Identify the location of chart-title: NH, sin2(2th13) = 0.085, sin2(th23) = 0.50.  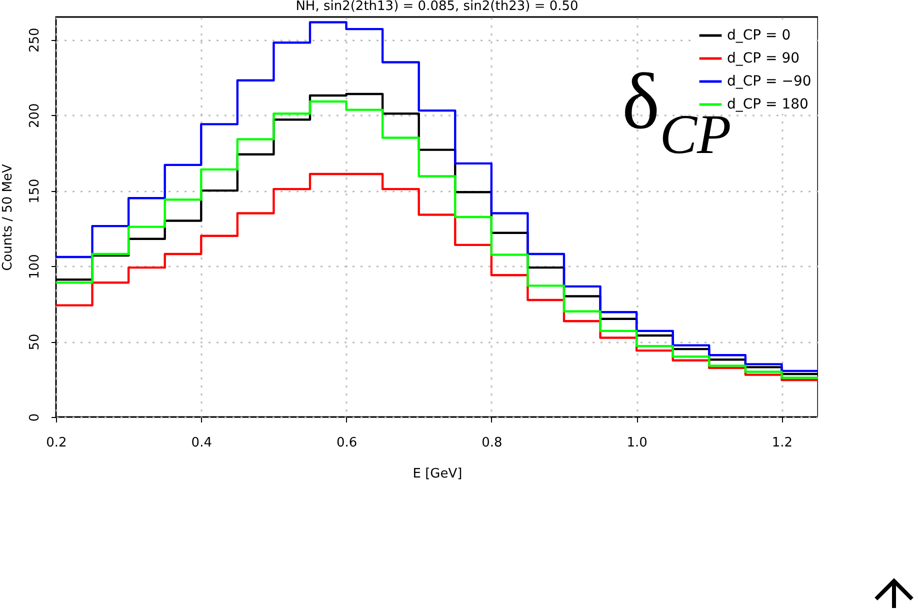
(437, 7).